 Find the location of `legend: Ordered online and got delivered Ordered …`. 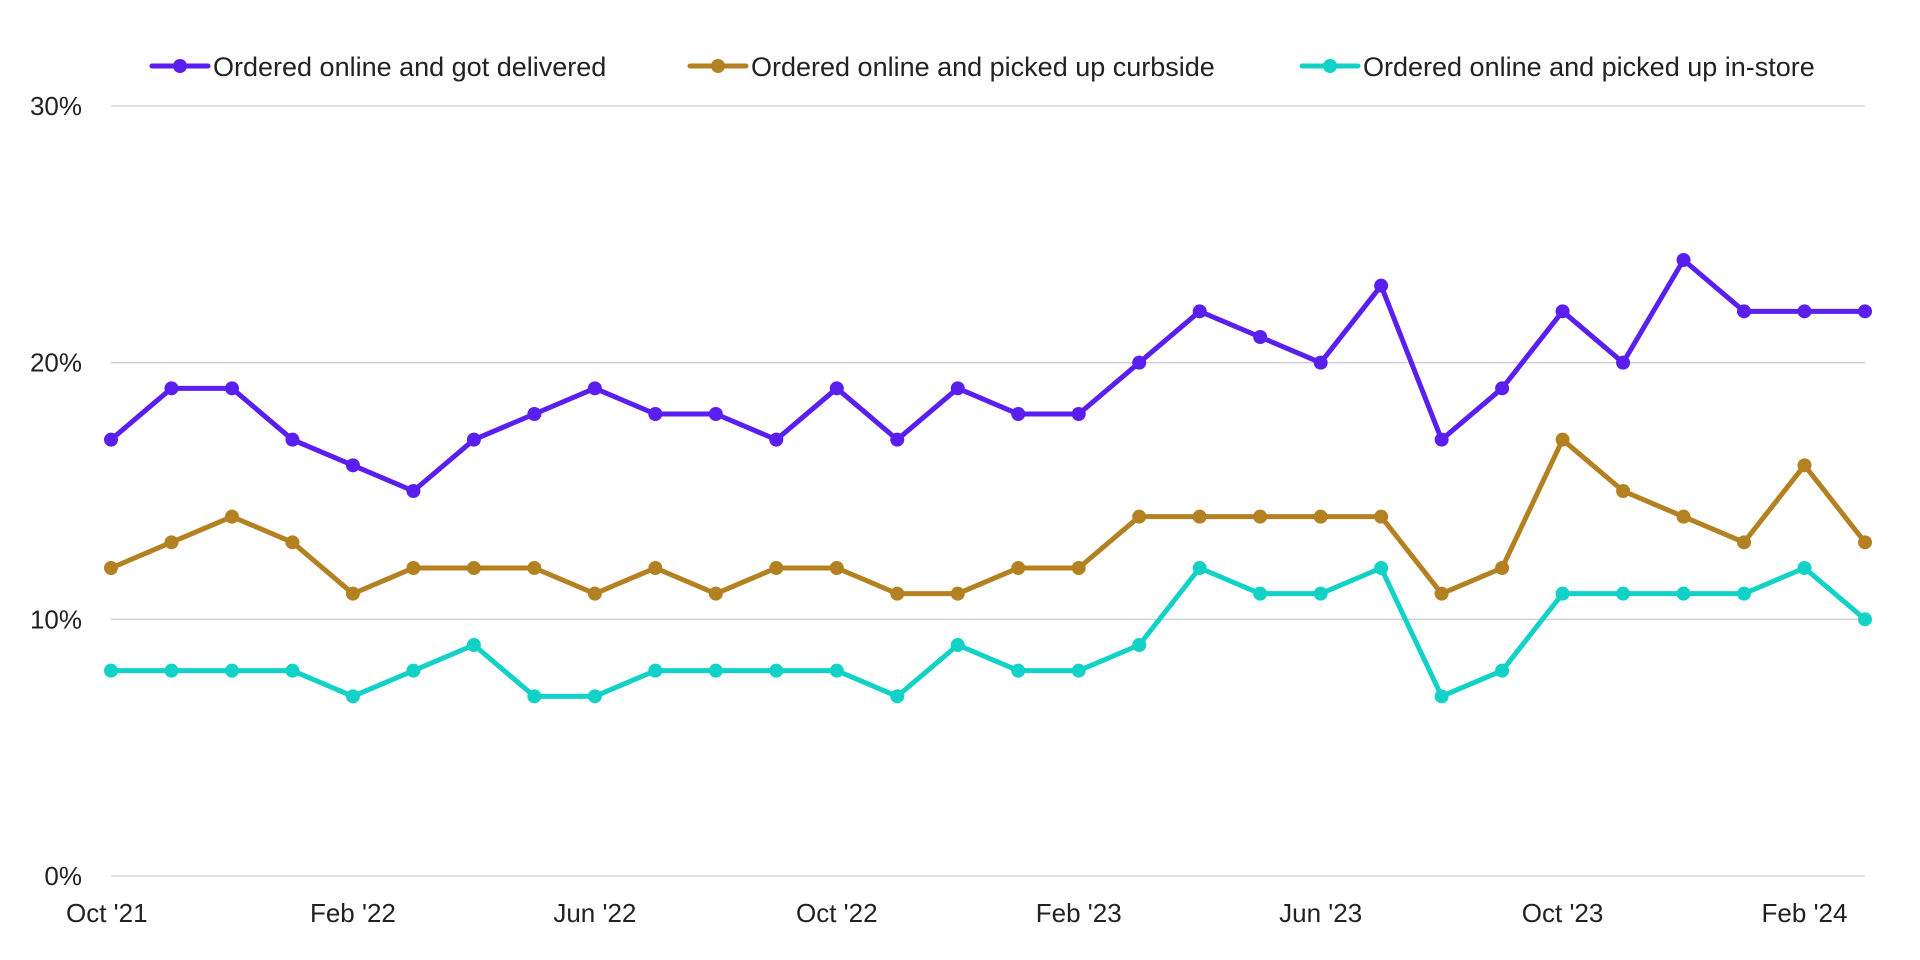

legend: Ordered online and got delivered Ordered … is located at coordinates (982, 67).